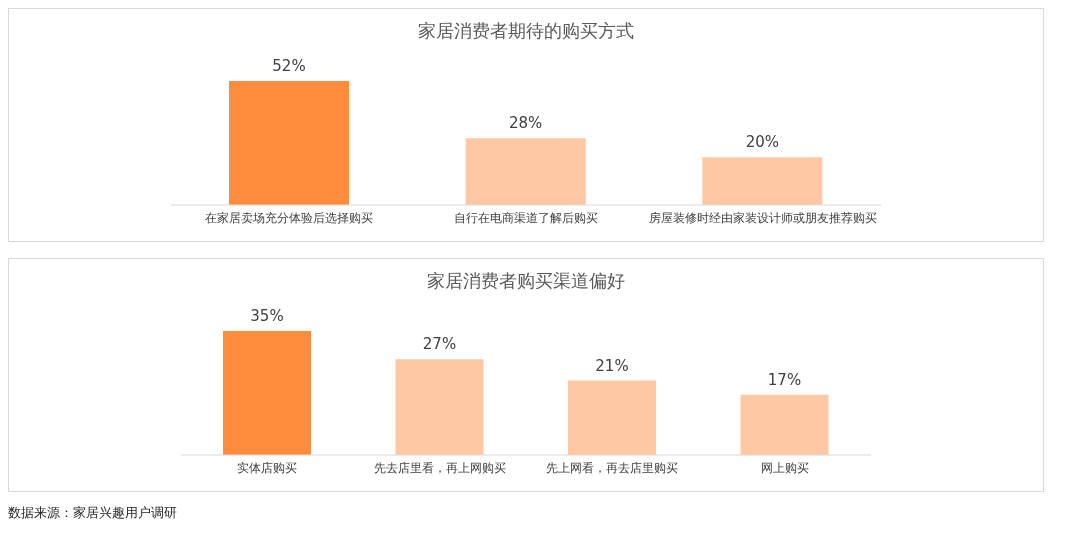 This screenshot has height=535, width=1080. Describe the element at coordinates (439, 467) in the screenshot. I see `x-tick-label: 先去店里看，再上网购买` at that location.